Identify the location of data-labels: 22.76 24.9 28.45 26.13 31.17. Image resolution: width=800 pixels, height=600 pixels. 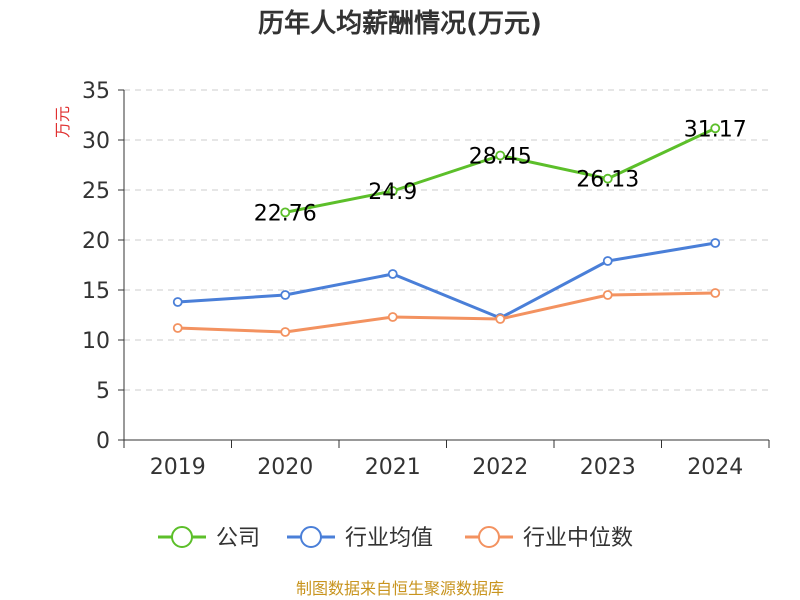
(500, 171).